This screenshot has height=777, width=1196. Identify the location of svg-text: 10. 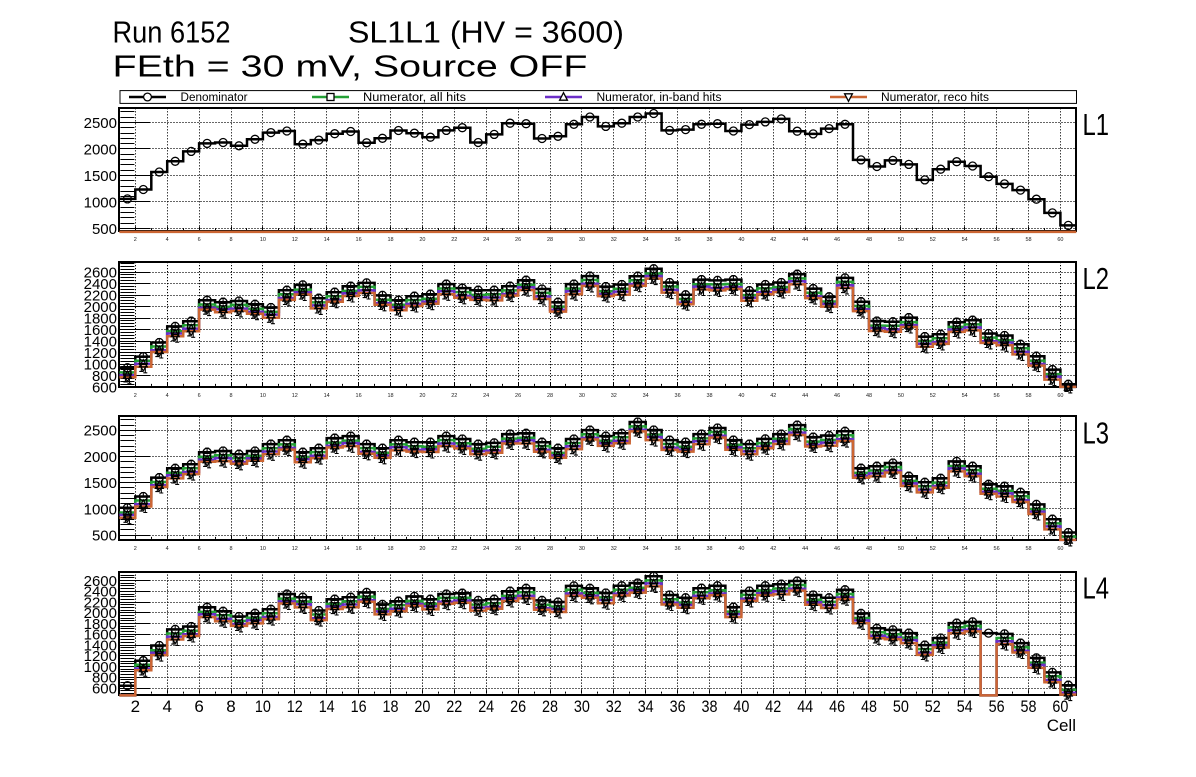
(263, 549).